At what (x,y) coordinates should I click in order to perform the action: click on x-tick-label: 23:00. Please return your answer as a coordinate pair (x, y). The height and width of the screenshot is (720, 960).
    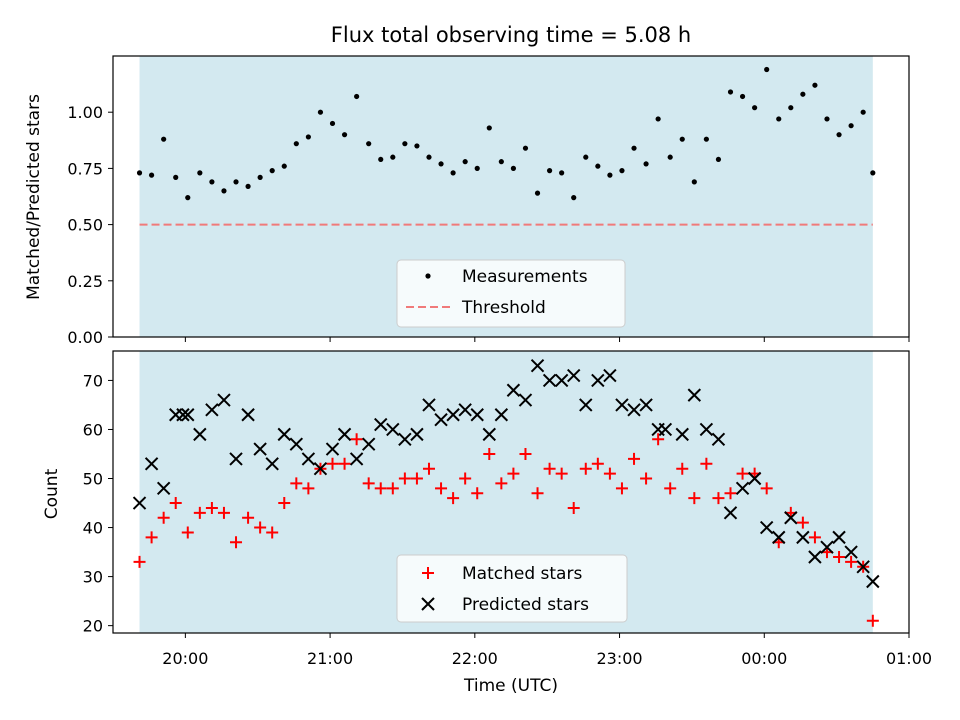
    Looking at the image, I should click on (619, 658).